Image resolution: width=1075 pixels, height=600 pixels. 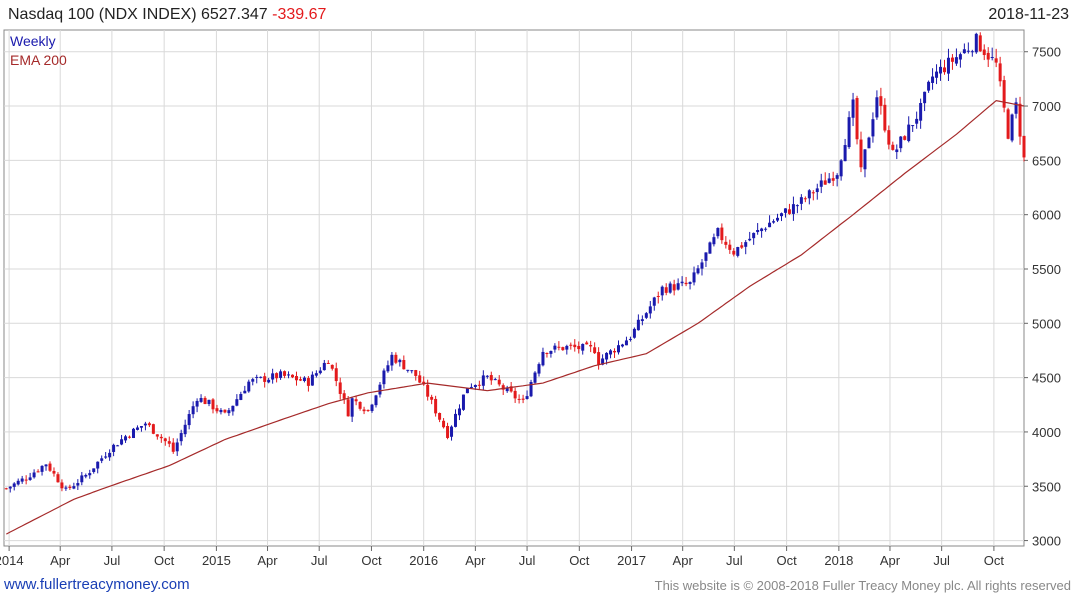 I want to click on x-tick-label: 2015, so click(x=216, y=560).